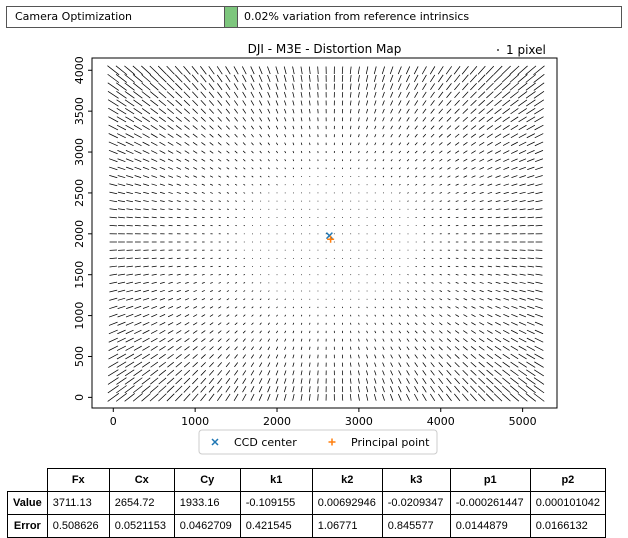 This screenshot has width=628, height=538. I want to click on status-indicator, so click(231, 17).